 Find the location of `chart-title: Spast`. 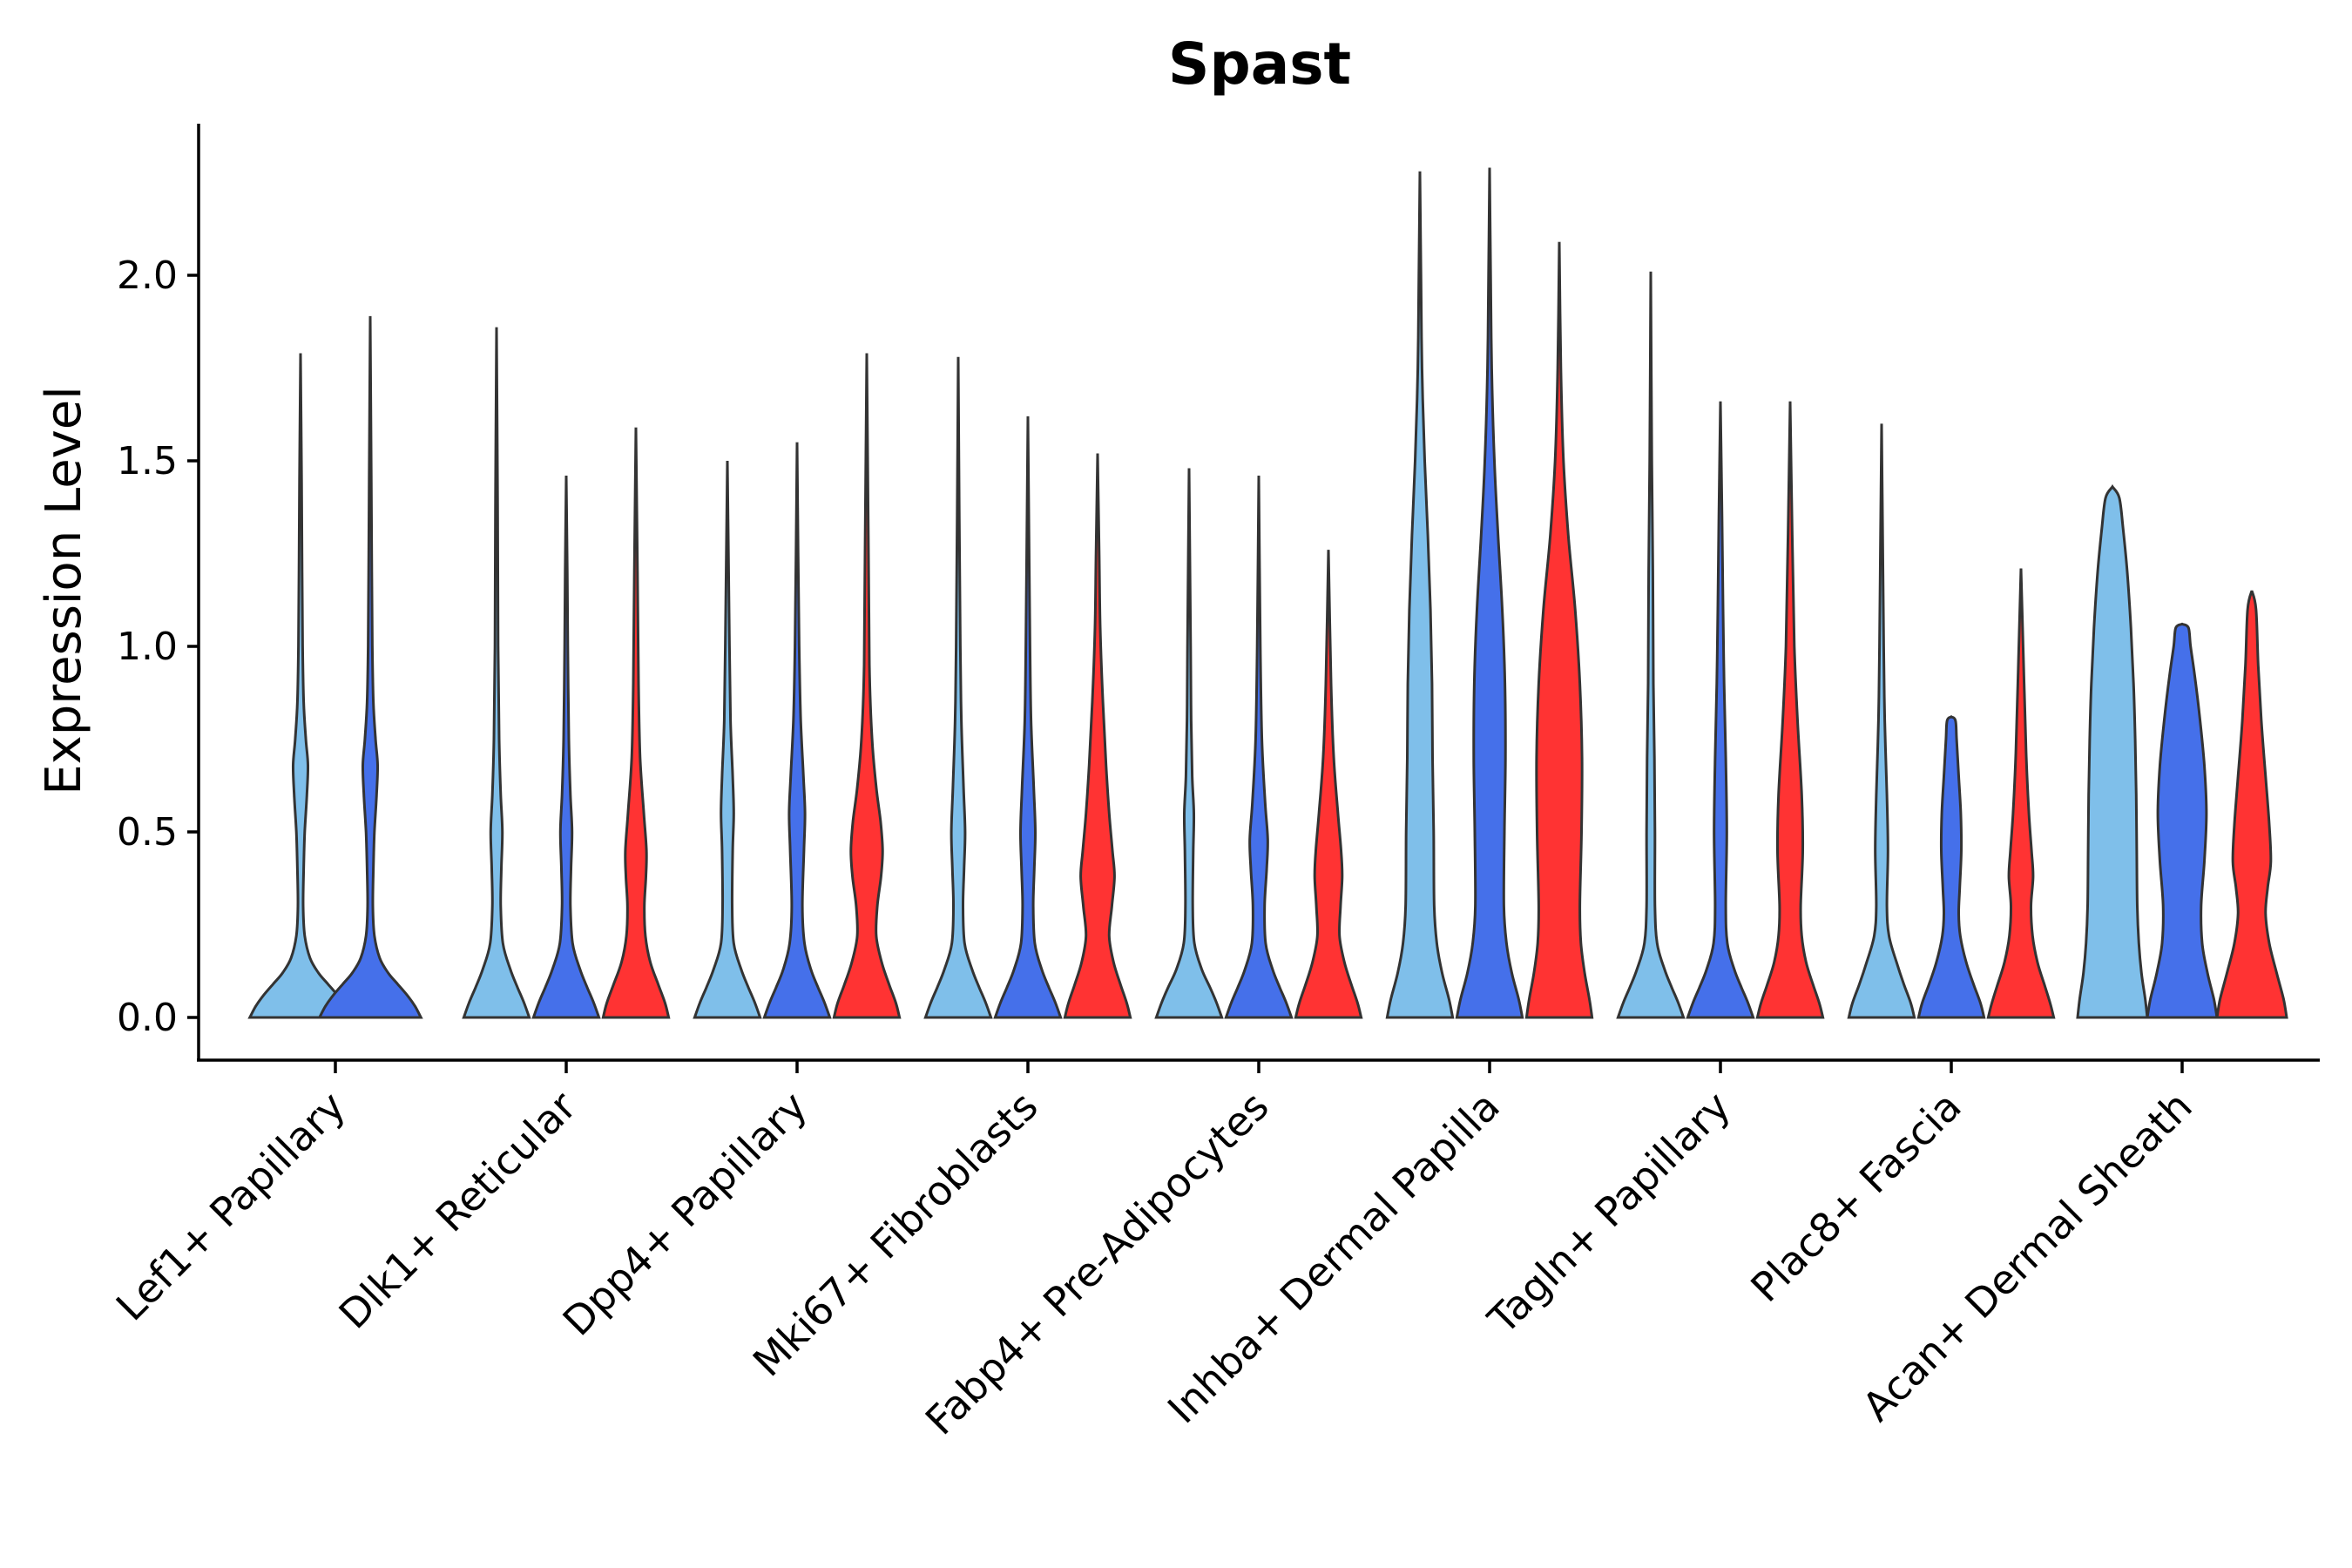

chart-title: Spast is located at coordinates (1260, 64).